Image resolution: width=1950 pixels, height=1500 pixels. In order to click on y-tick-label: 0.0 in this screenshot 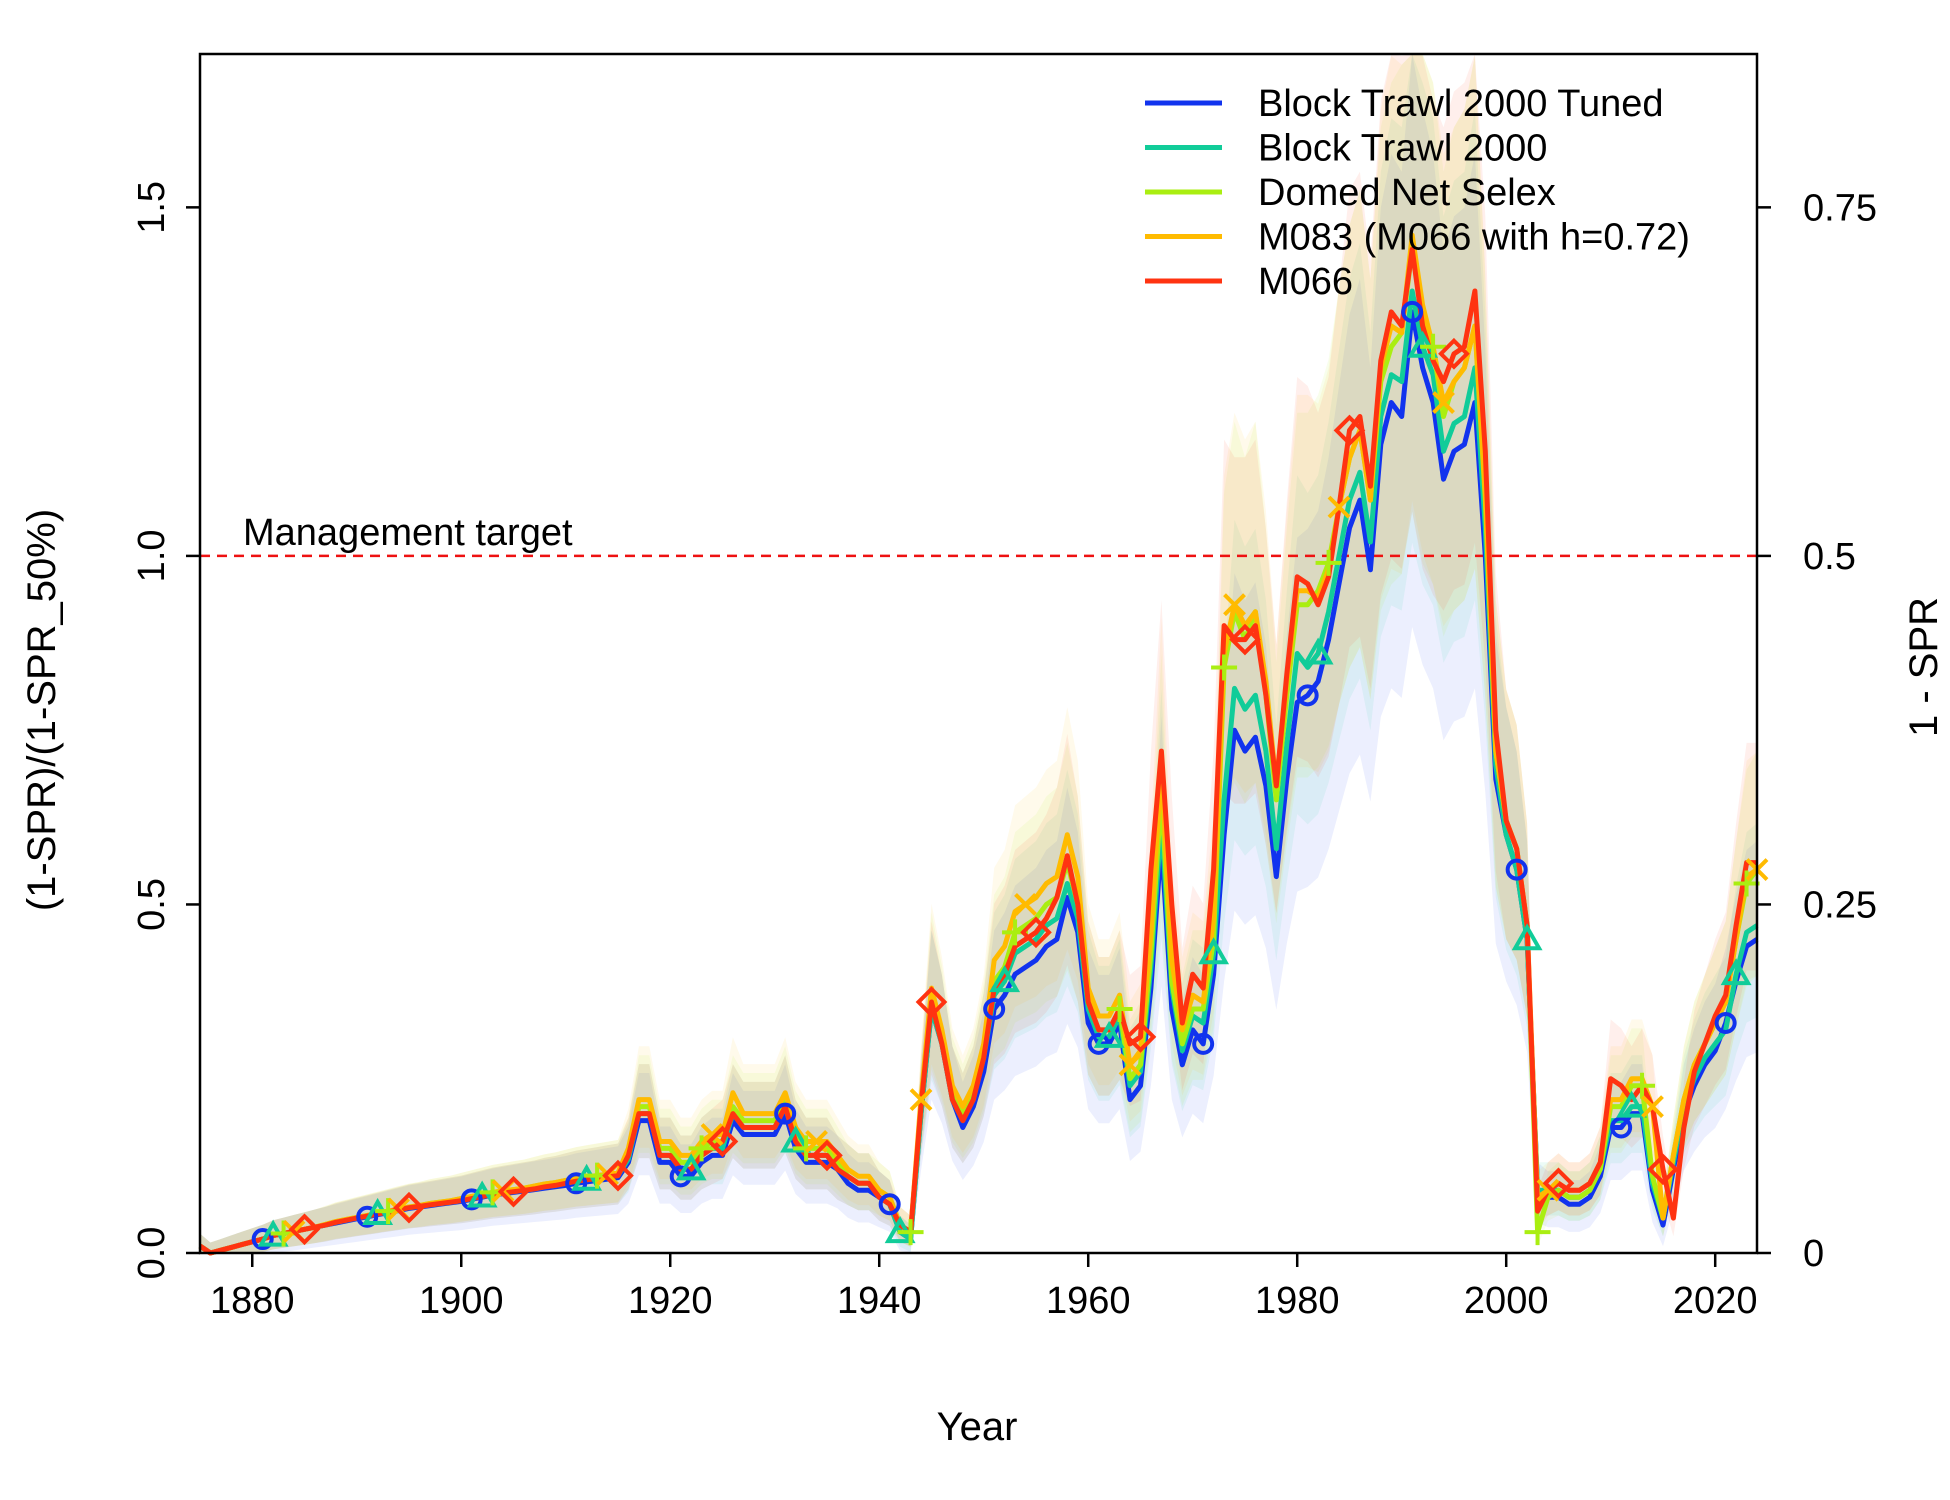, I will do `click(152, 1253)`.